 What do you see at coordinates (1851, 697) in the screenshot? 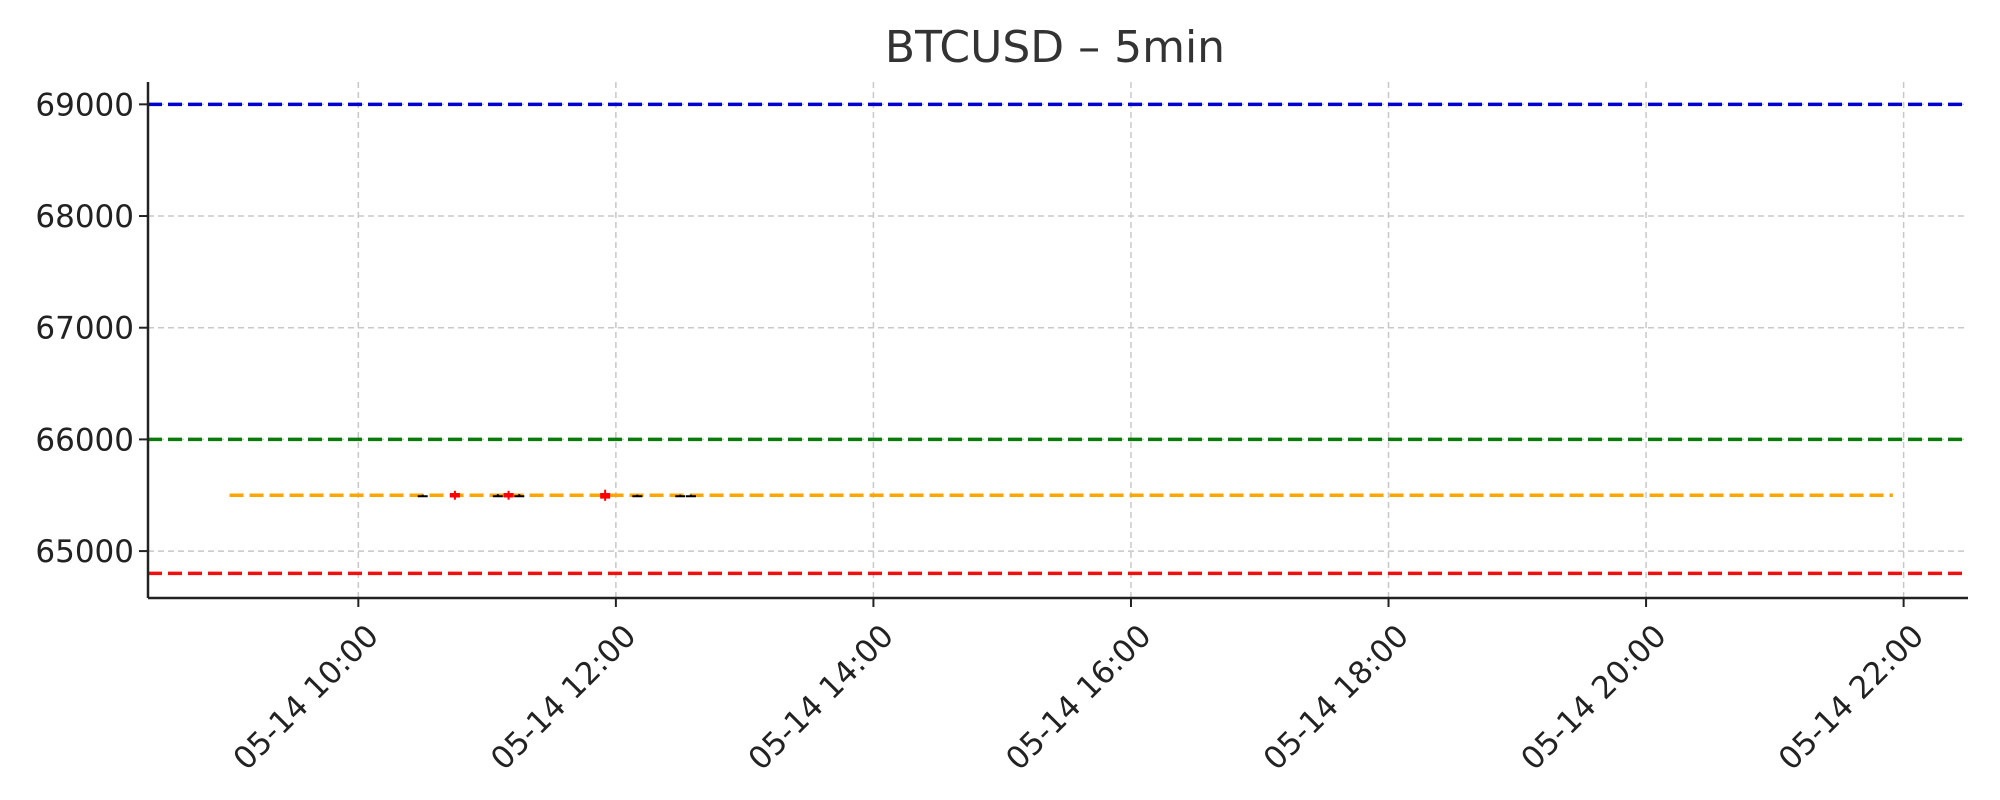
I see `x-tick-label: 05-14 22:00` at bounding box center [1851, 697].